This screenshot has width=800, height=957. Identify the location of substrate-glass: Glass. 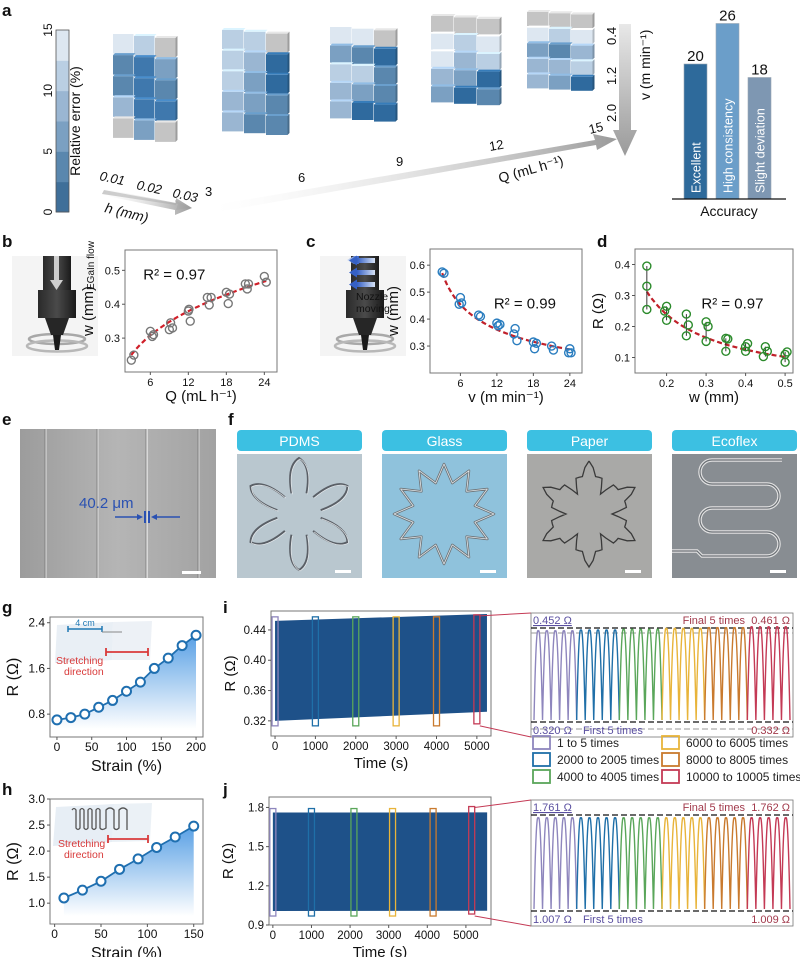
(444, 504).